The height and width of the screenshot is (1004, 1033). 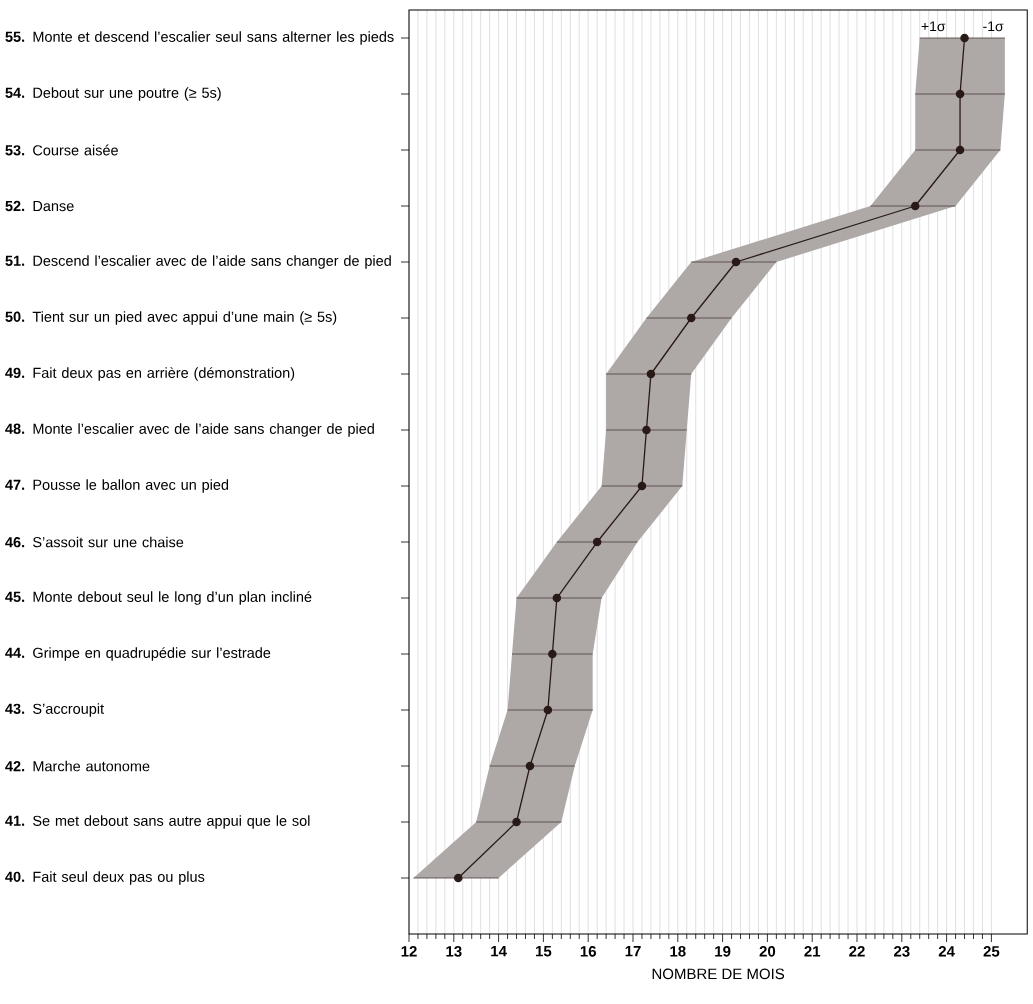 I want to click on x-tick-label: 13, so click(x=454, y=951).